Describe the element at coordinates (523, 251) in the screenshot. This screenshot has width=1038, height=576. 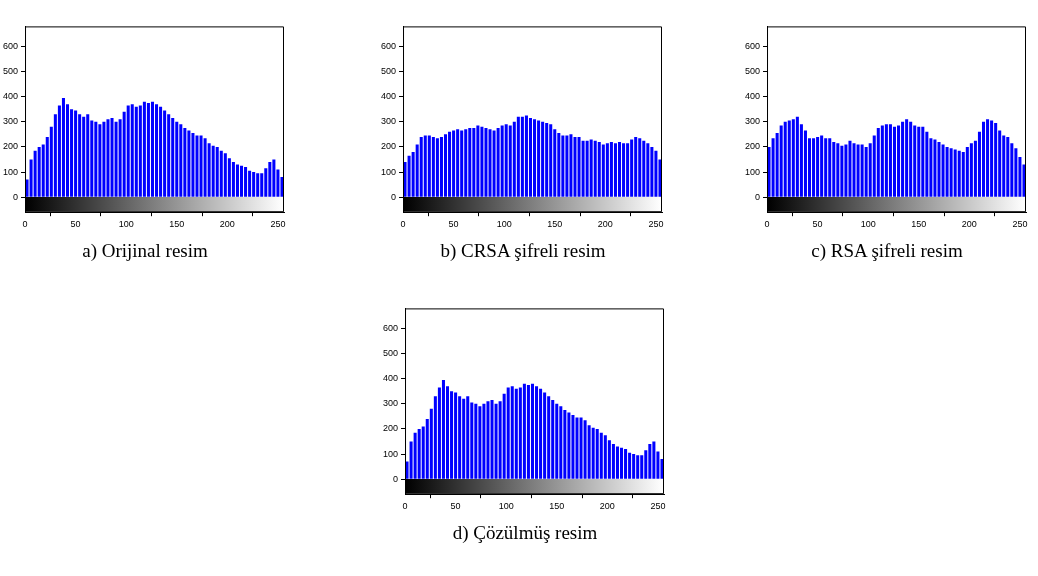
I see `text: b) CRSA şifreli resim` at that location.